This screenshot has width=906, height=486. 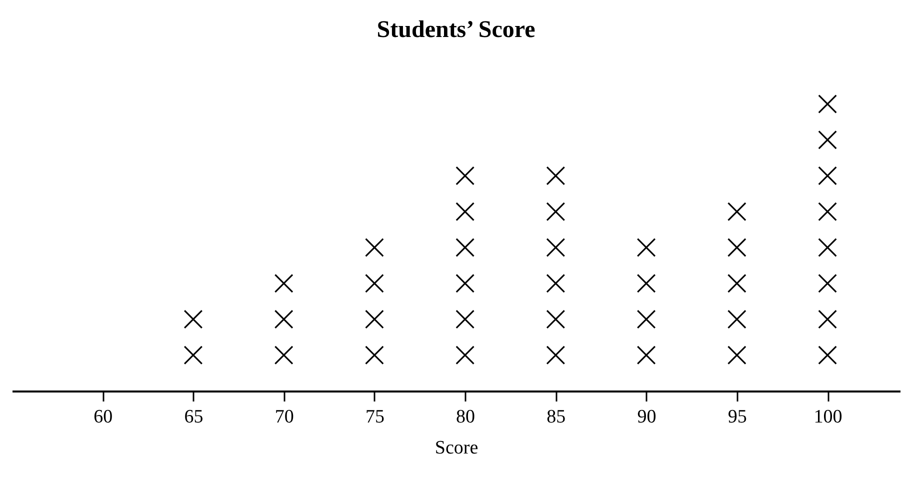 I want to click on x-tick-label: 70, so click(x=284, y=417).